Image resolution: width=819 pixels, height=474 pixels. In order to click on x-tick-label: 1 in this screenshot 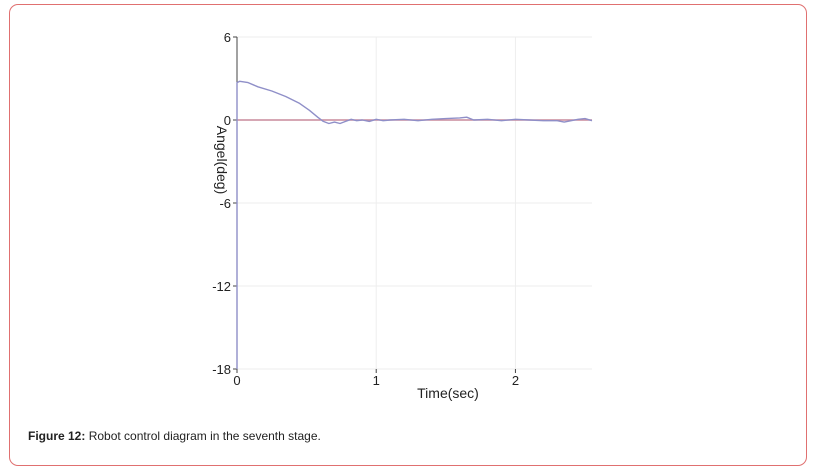, I will do `click(376, 380)`.